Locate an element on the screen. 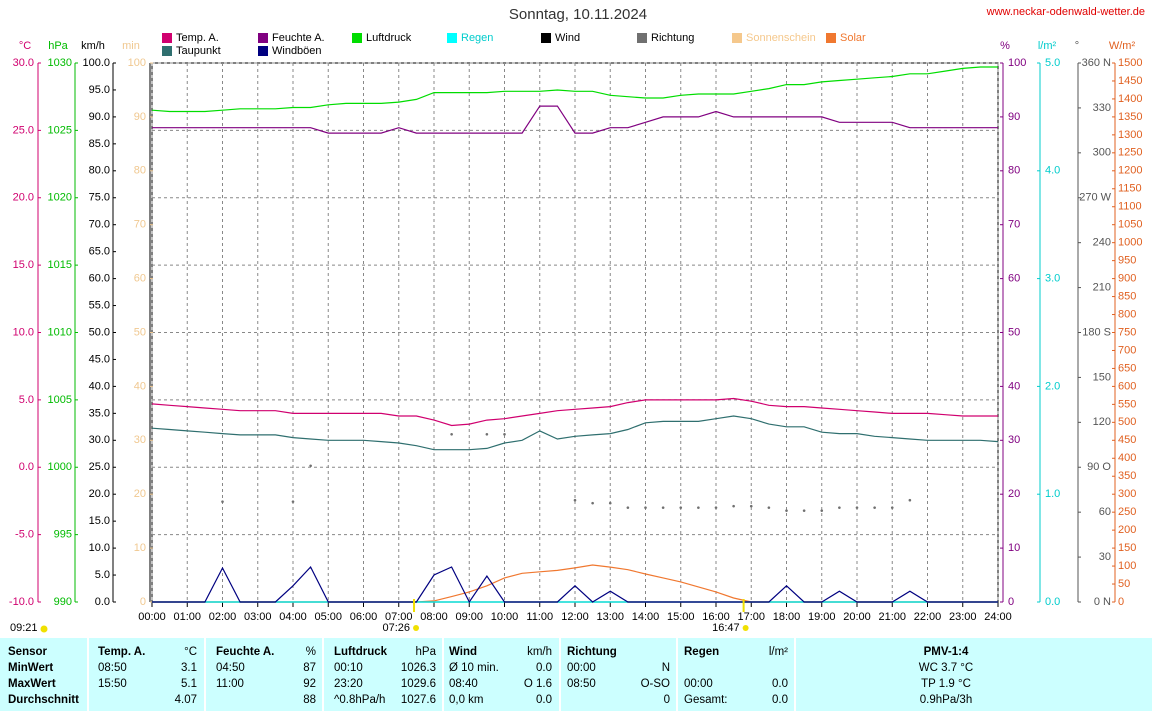 The width and height of the screenshot is (1152, 711). y-tick-label: 800 is located at coordinates (1127, 314).